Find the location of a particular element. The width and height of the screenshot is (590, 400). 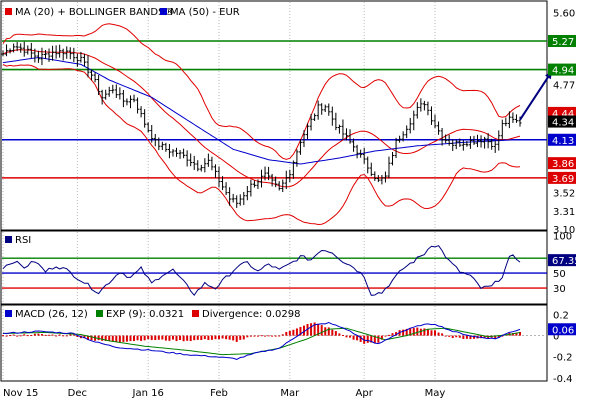

price-tag-box is located at coordinates (562, 163).